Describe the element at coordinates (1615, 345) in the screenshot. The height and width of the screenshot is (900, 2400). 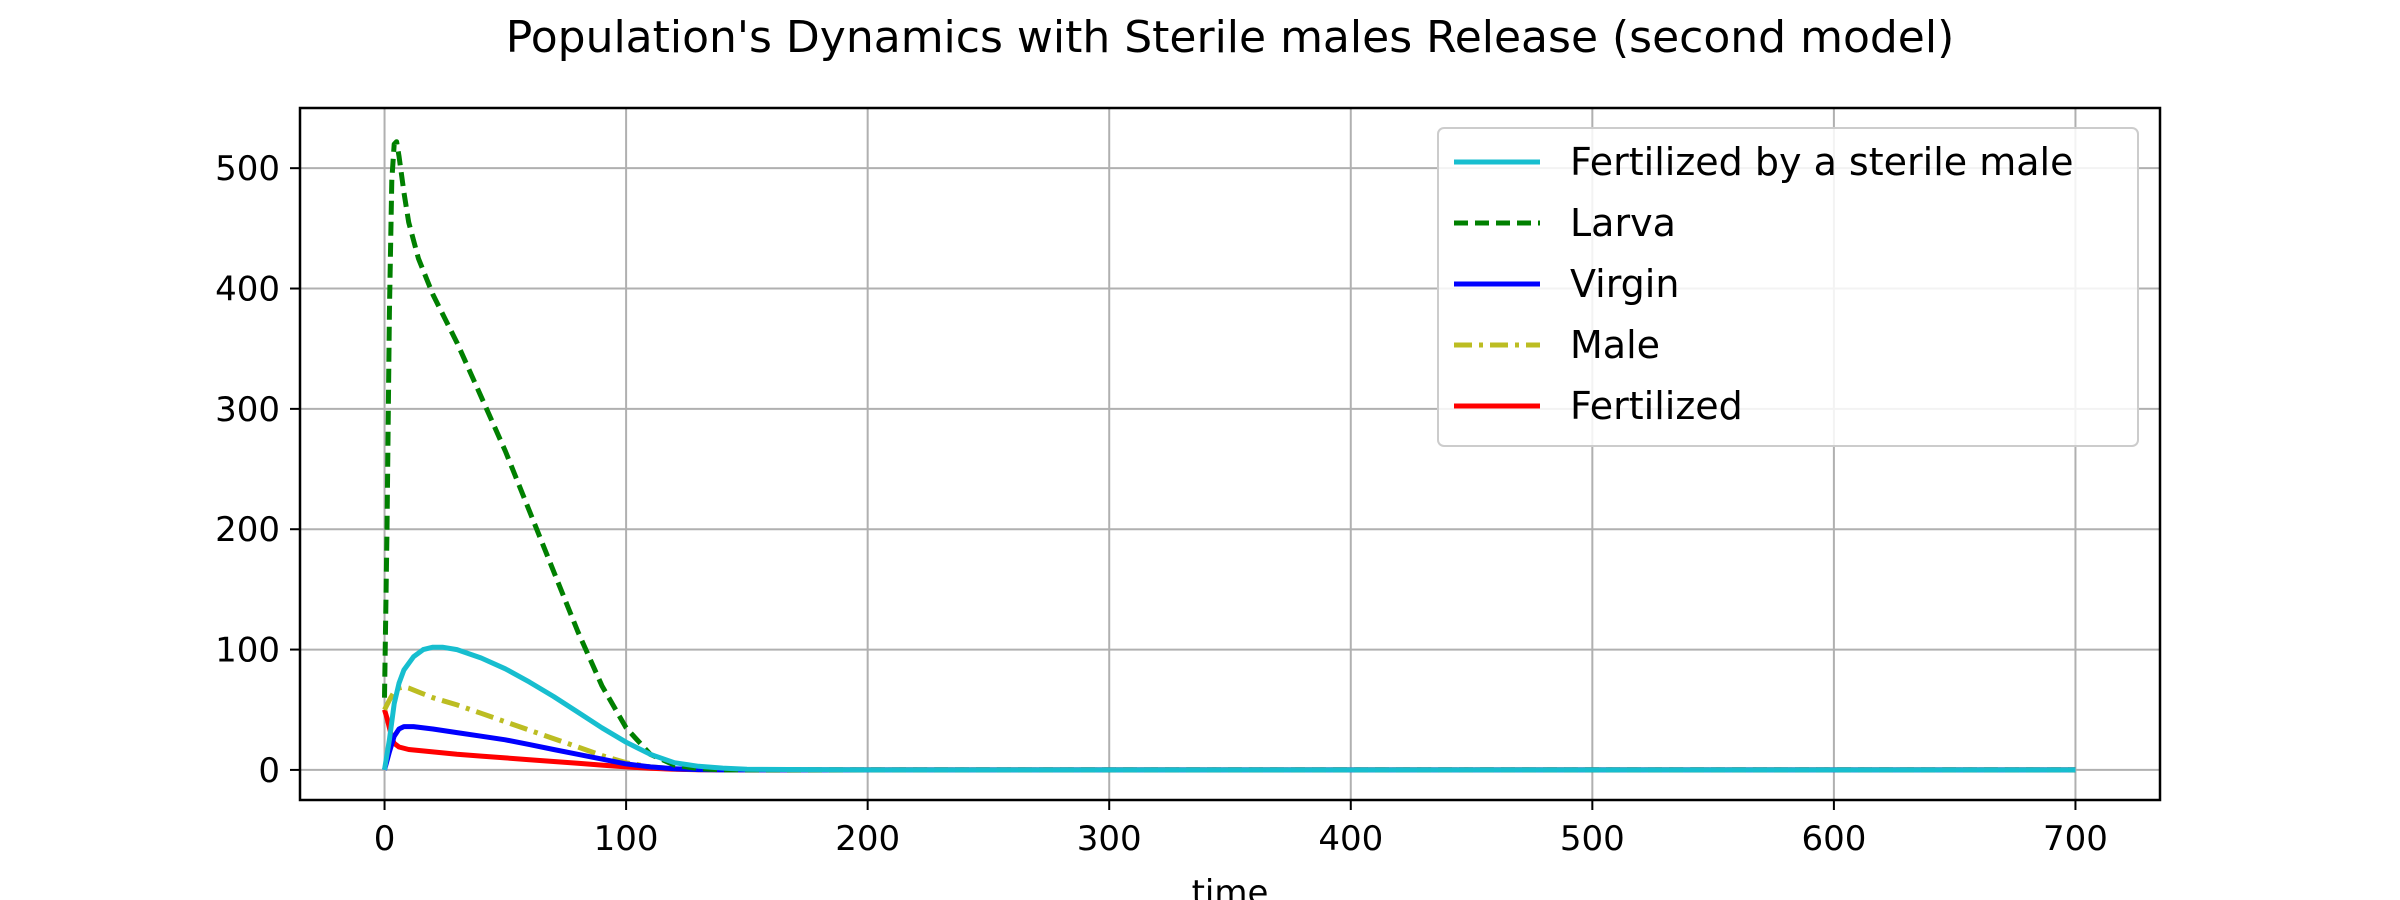
I see `legend-label: Male` at that location.